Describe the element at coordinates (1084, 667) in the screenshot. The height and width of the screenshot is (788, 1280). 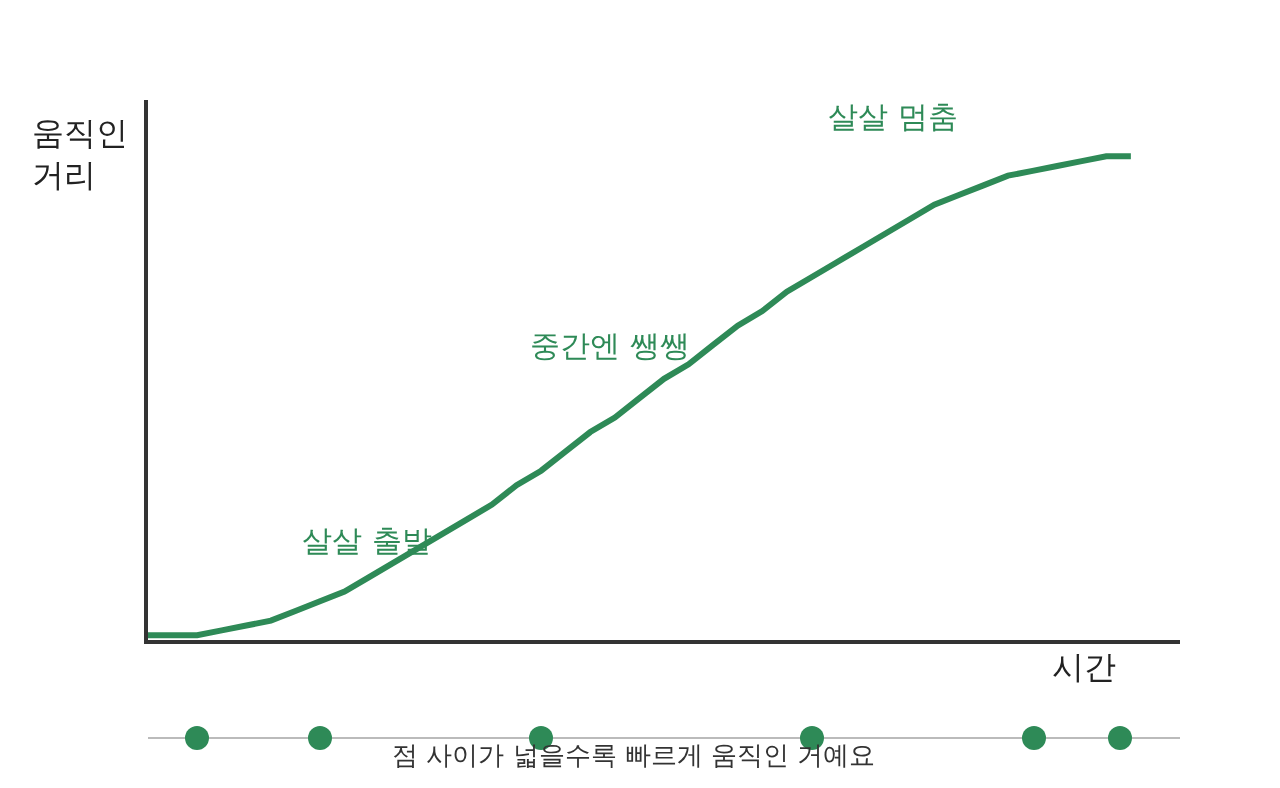
I see `x-axis-title: 시간` at that location.